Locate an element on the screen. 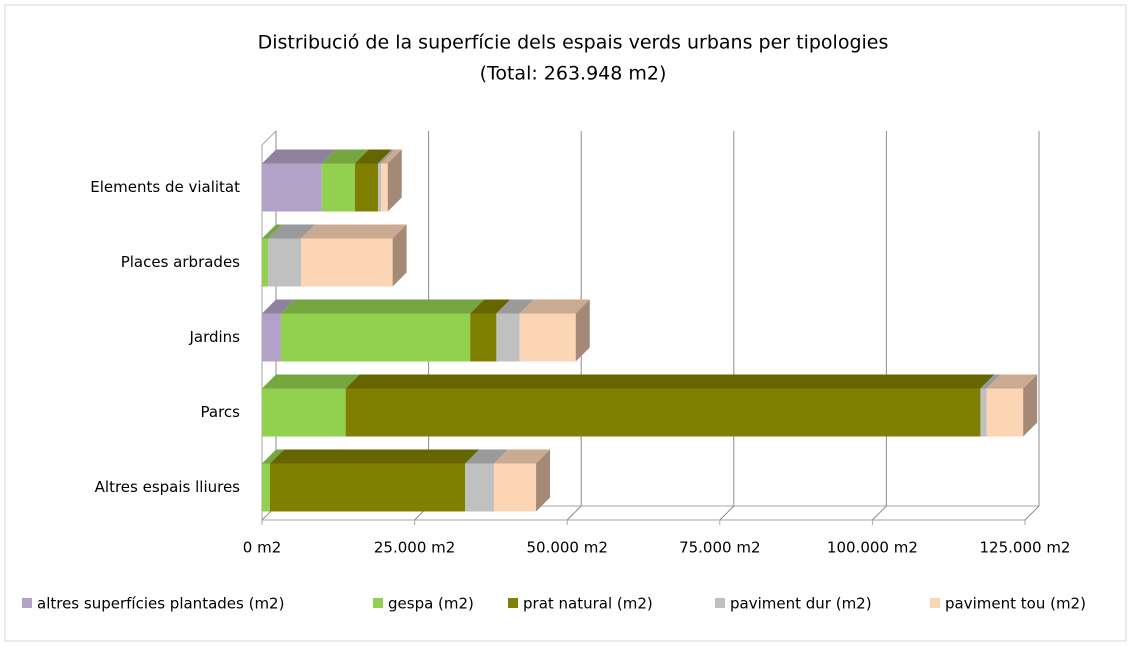 The height and width of the screenshot is (646, 1132). y-tick-label: Parcs is located at coordinates (221, 412).